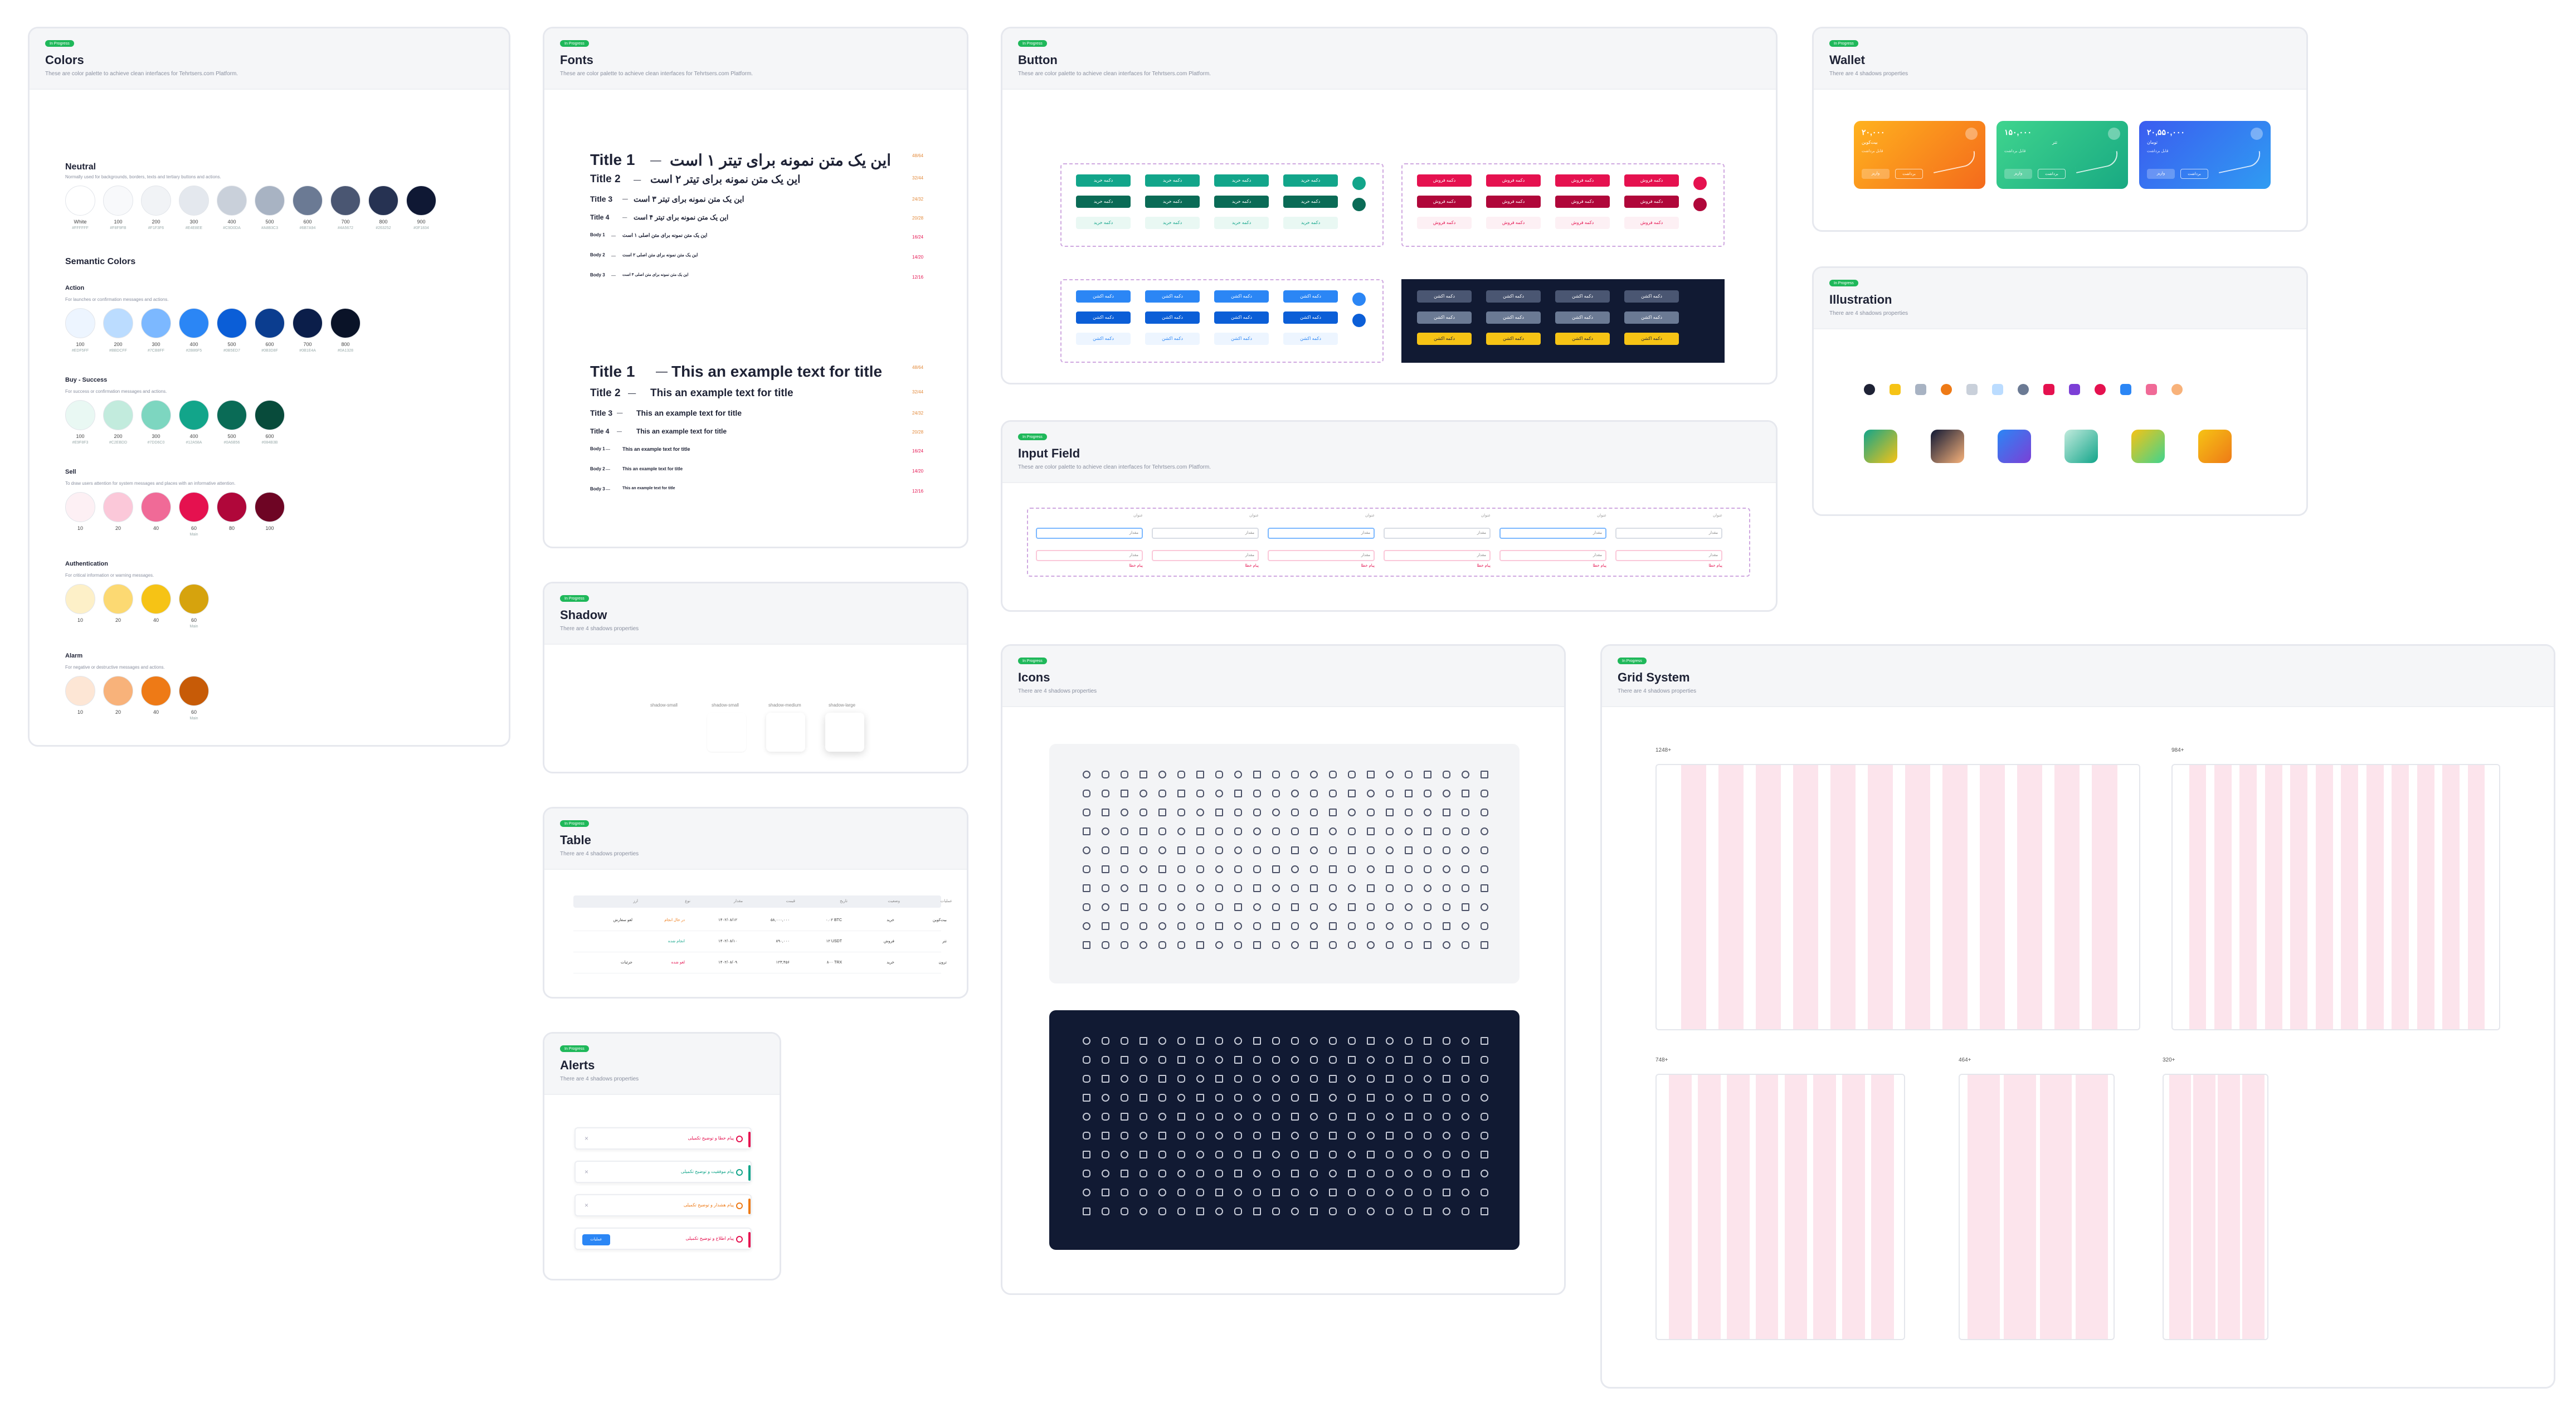 The image size is (2576, 1412). I want to click on swatch-hex: Main, so click(194, 718).